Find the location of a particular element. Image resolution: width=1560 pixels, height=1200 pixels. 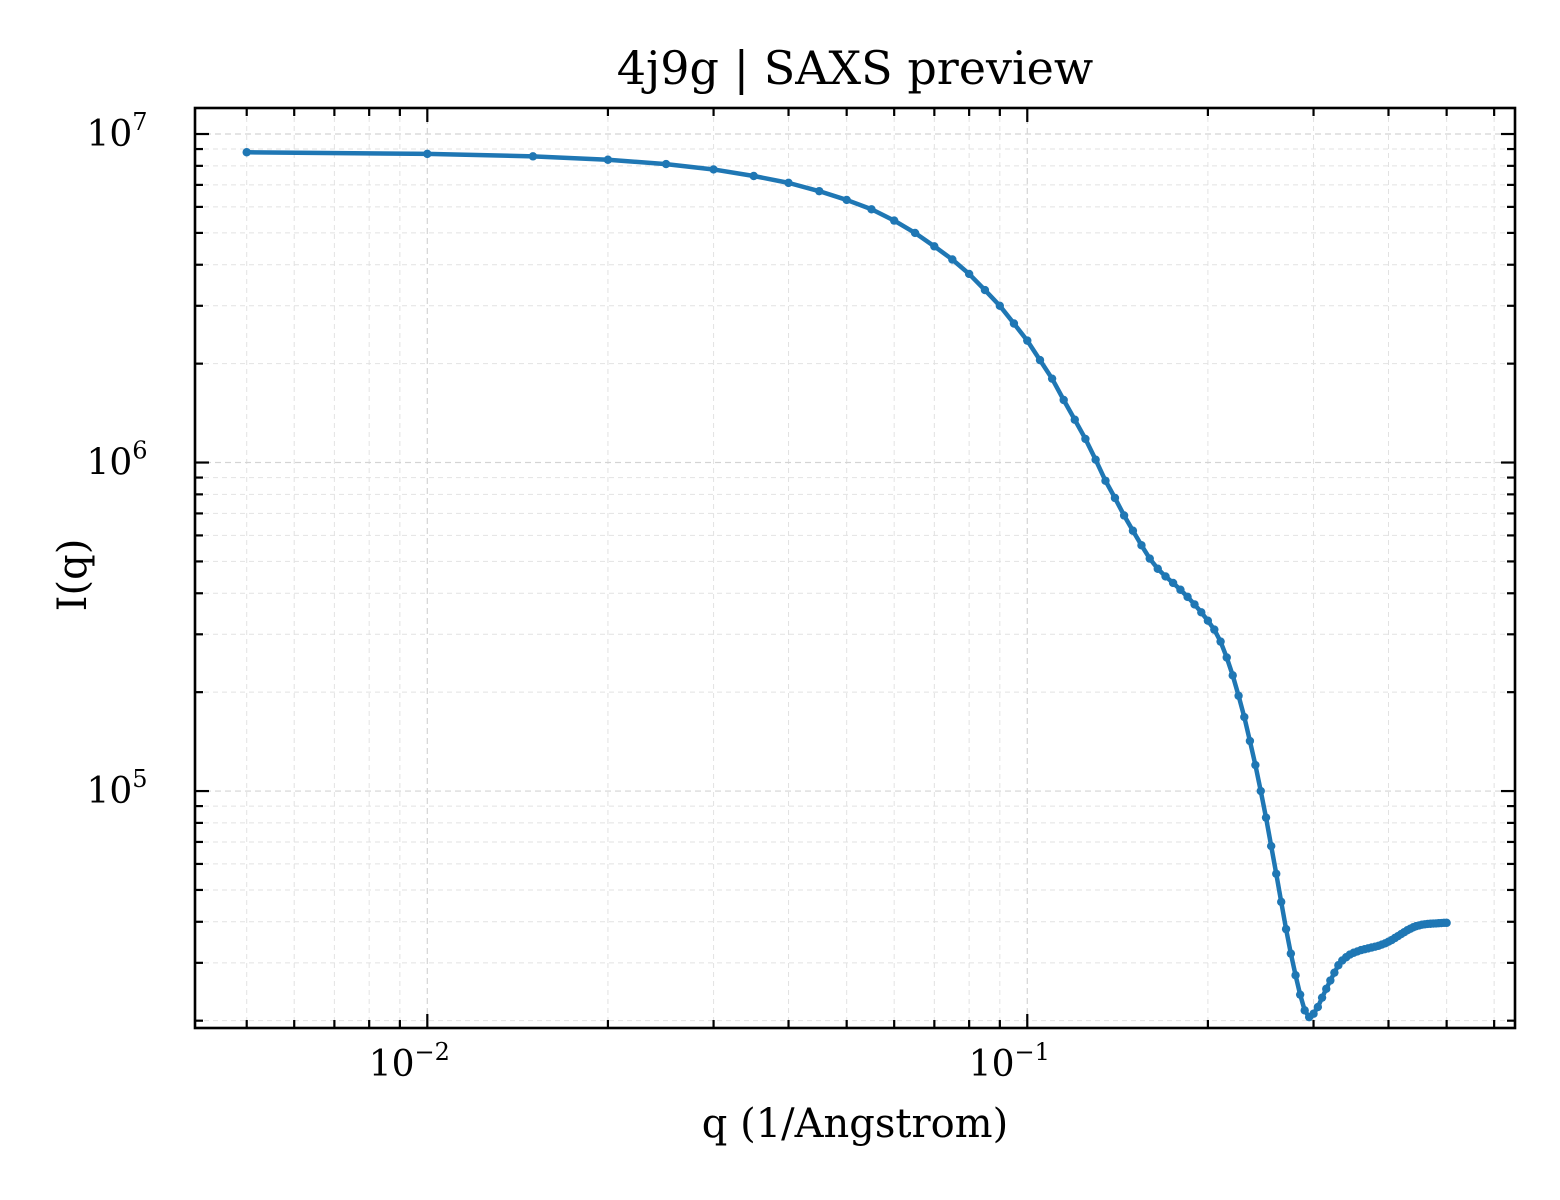

y-tick-label: 10⁶ is located at coordinates (116, 460).